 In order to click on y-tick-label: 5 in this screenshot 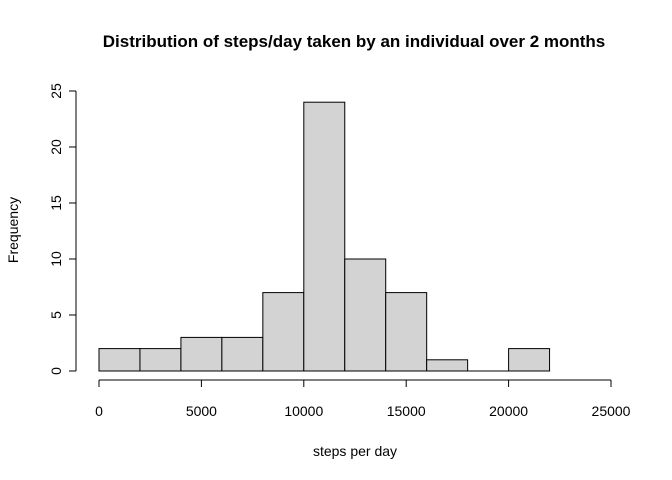, I will do `click(56, 315)`.